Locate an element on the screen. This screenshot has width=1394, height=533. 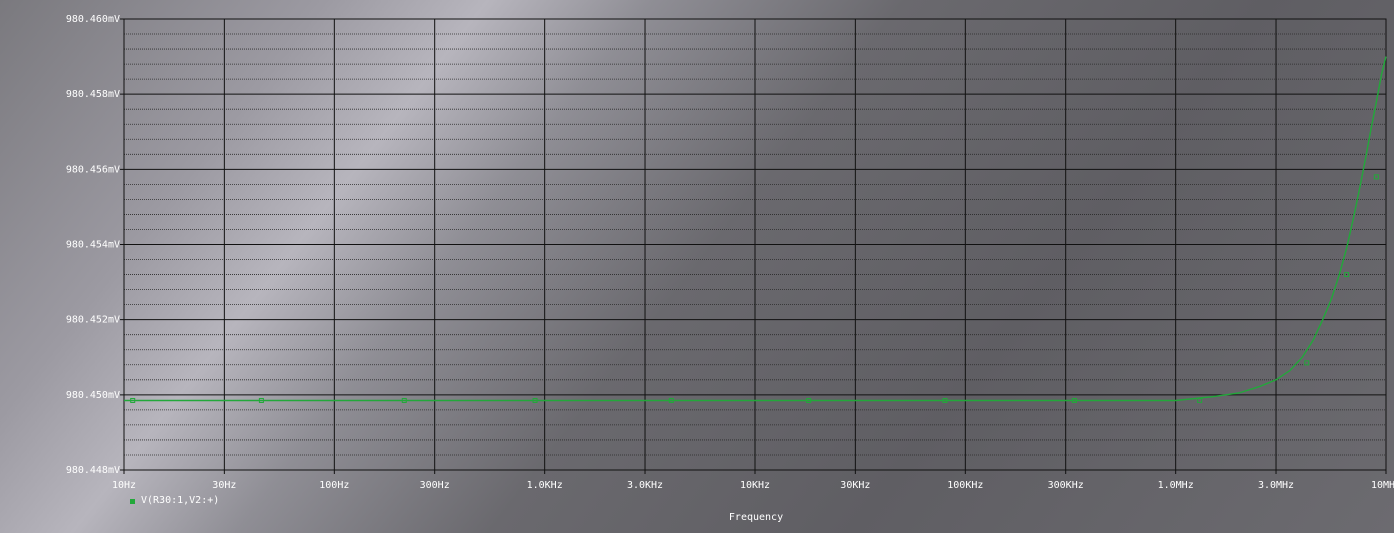
x-tick-label: 3.0MHz is located at coordinates (1276, 485).